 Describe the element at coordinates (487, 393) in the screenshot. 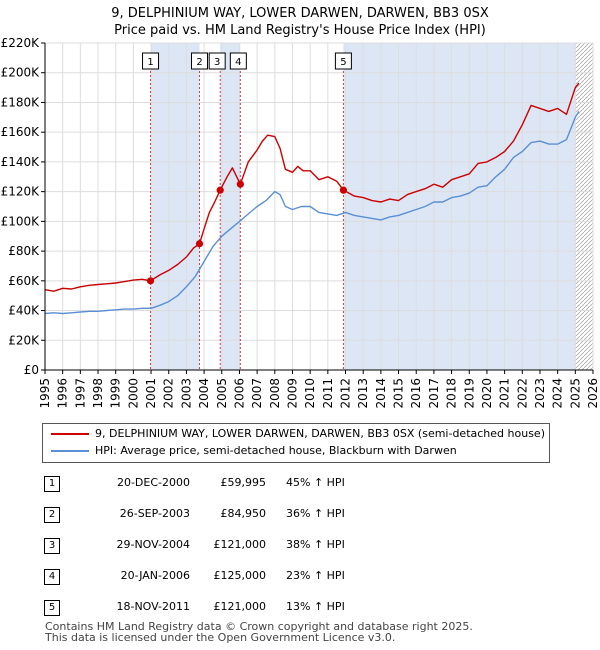

I see `x-tick-label: 2020` at that location.